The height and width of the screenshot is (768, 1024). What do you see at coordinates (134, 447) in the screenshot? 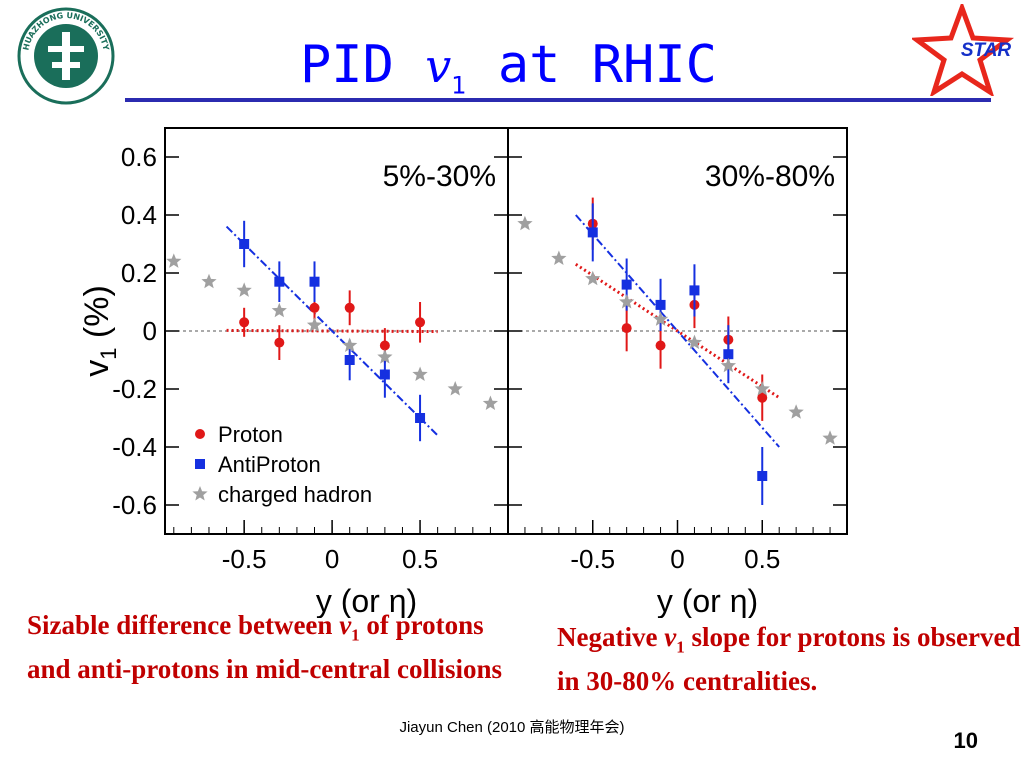
I see `y-tick-label: -0.4` at bounding box center [134, 447].